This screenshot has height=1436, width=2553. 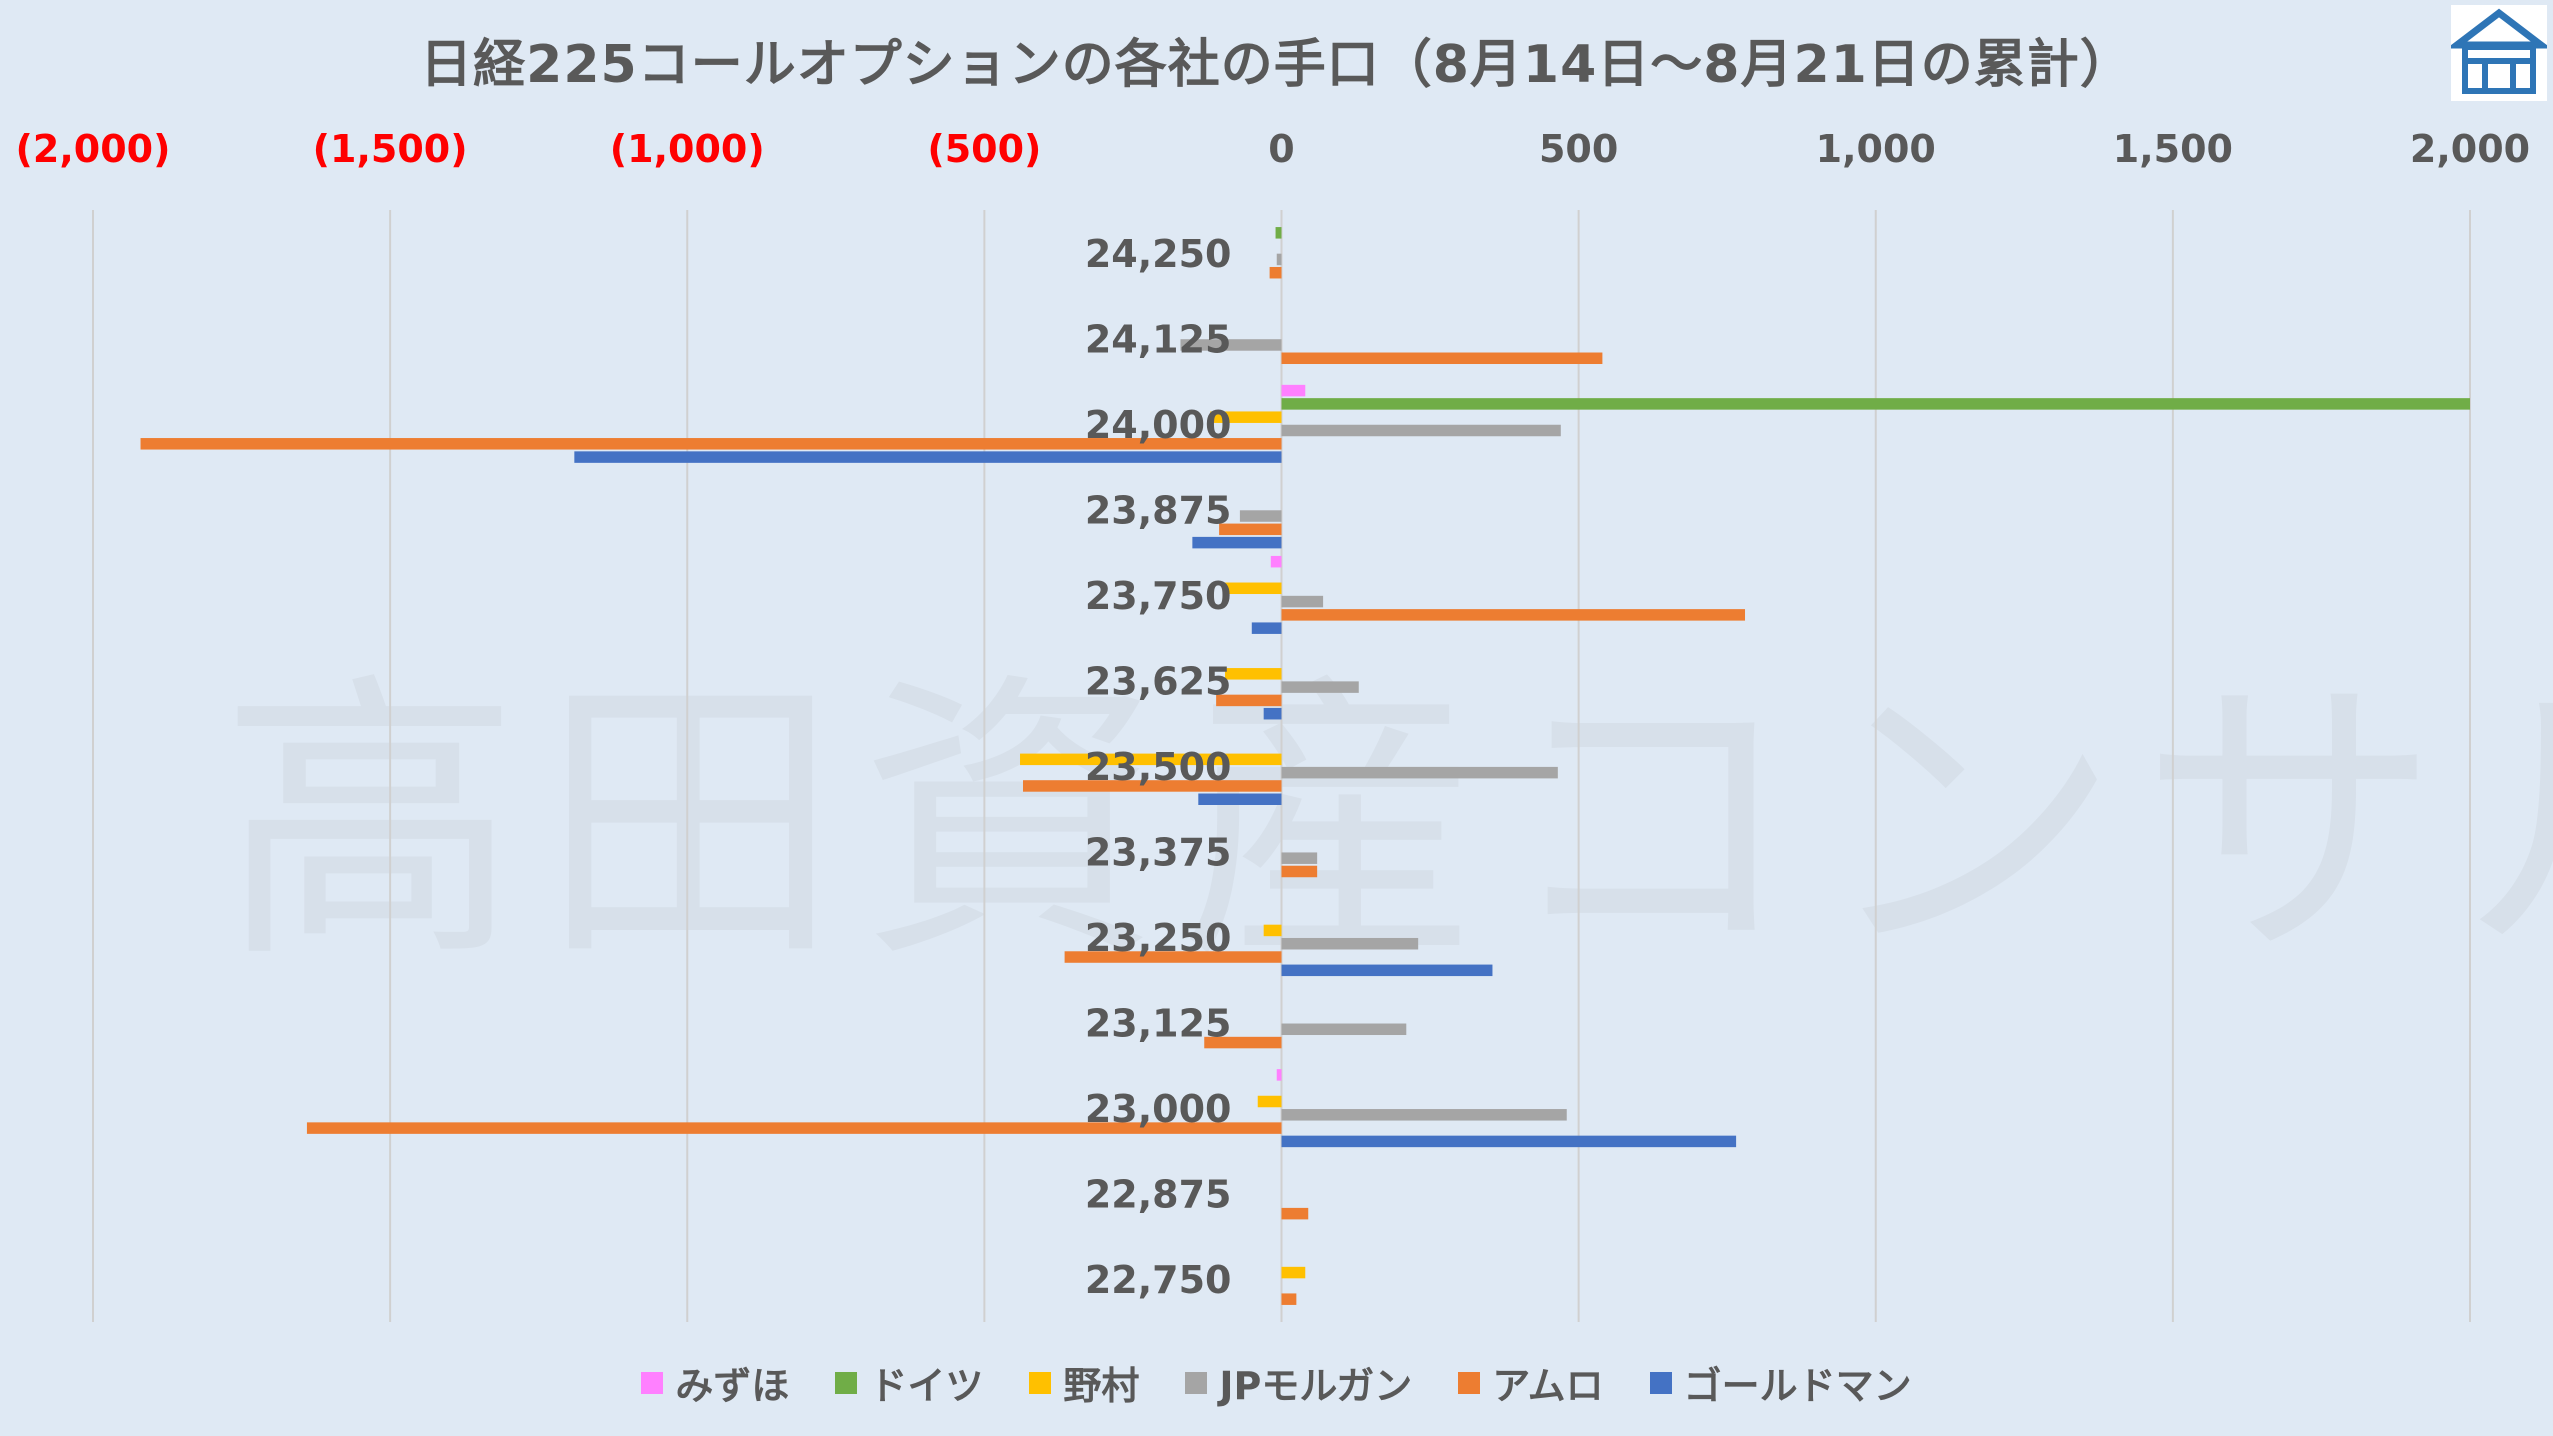 I want to click on legend-item: みずほ, so click(x=715, y=1382).